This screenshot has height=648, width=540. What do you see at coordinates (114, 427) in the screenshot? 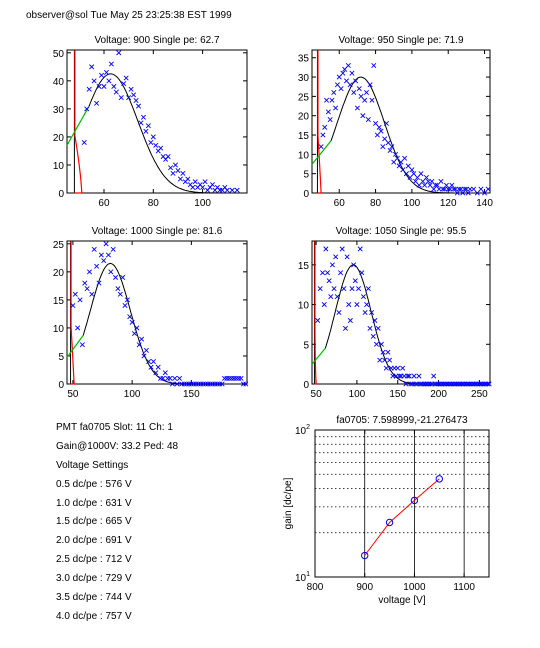
I see `pmt-id-line: PMT fa0705 Slot: 11 Ch: 1` at bounding box center [114, 427].